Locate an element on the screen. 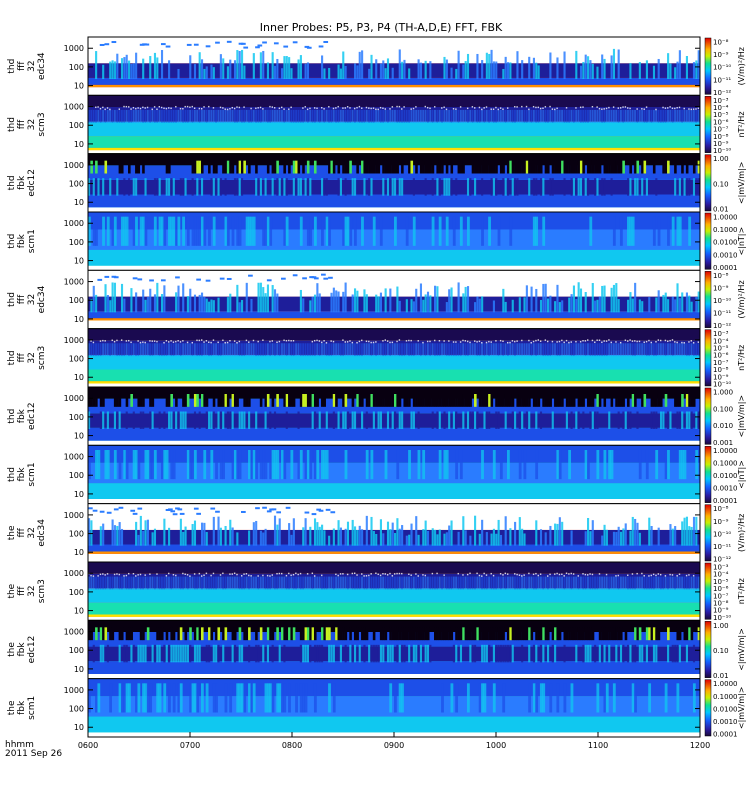 The height and width of the screenshot is (800, 750). x-tick-label: 0900 is located at coordinates (394, 745).